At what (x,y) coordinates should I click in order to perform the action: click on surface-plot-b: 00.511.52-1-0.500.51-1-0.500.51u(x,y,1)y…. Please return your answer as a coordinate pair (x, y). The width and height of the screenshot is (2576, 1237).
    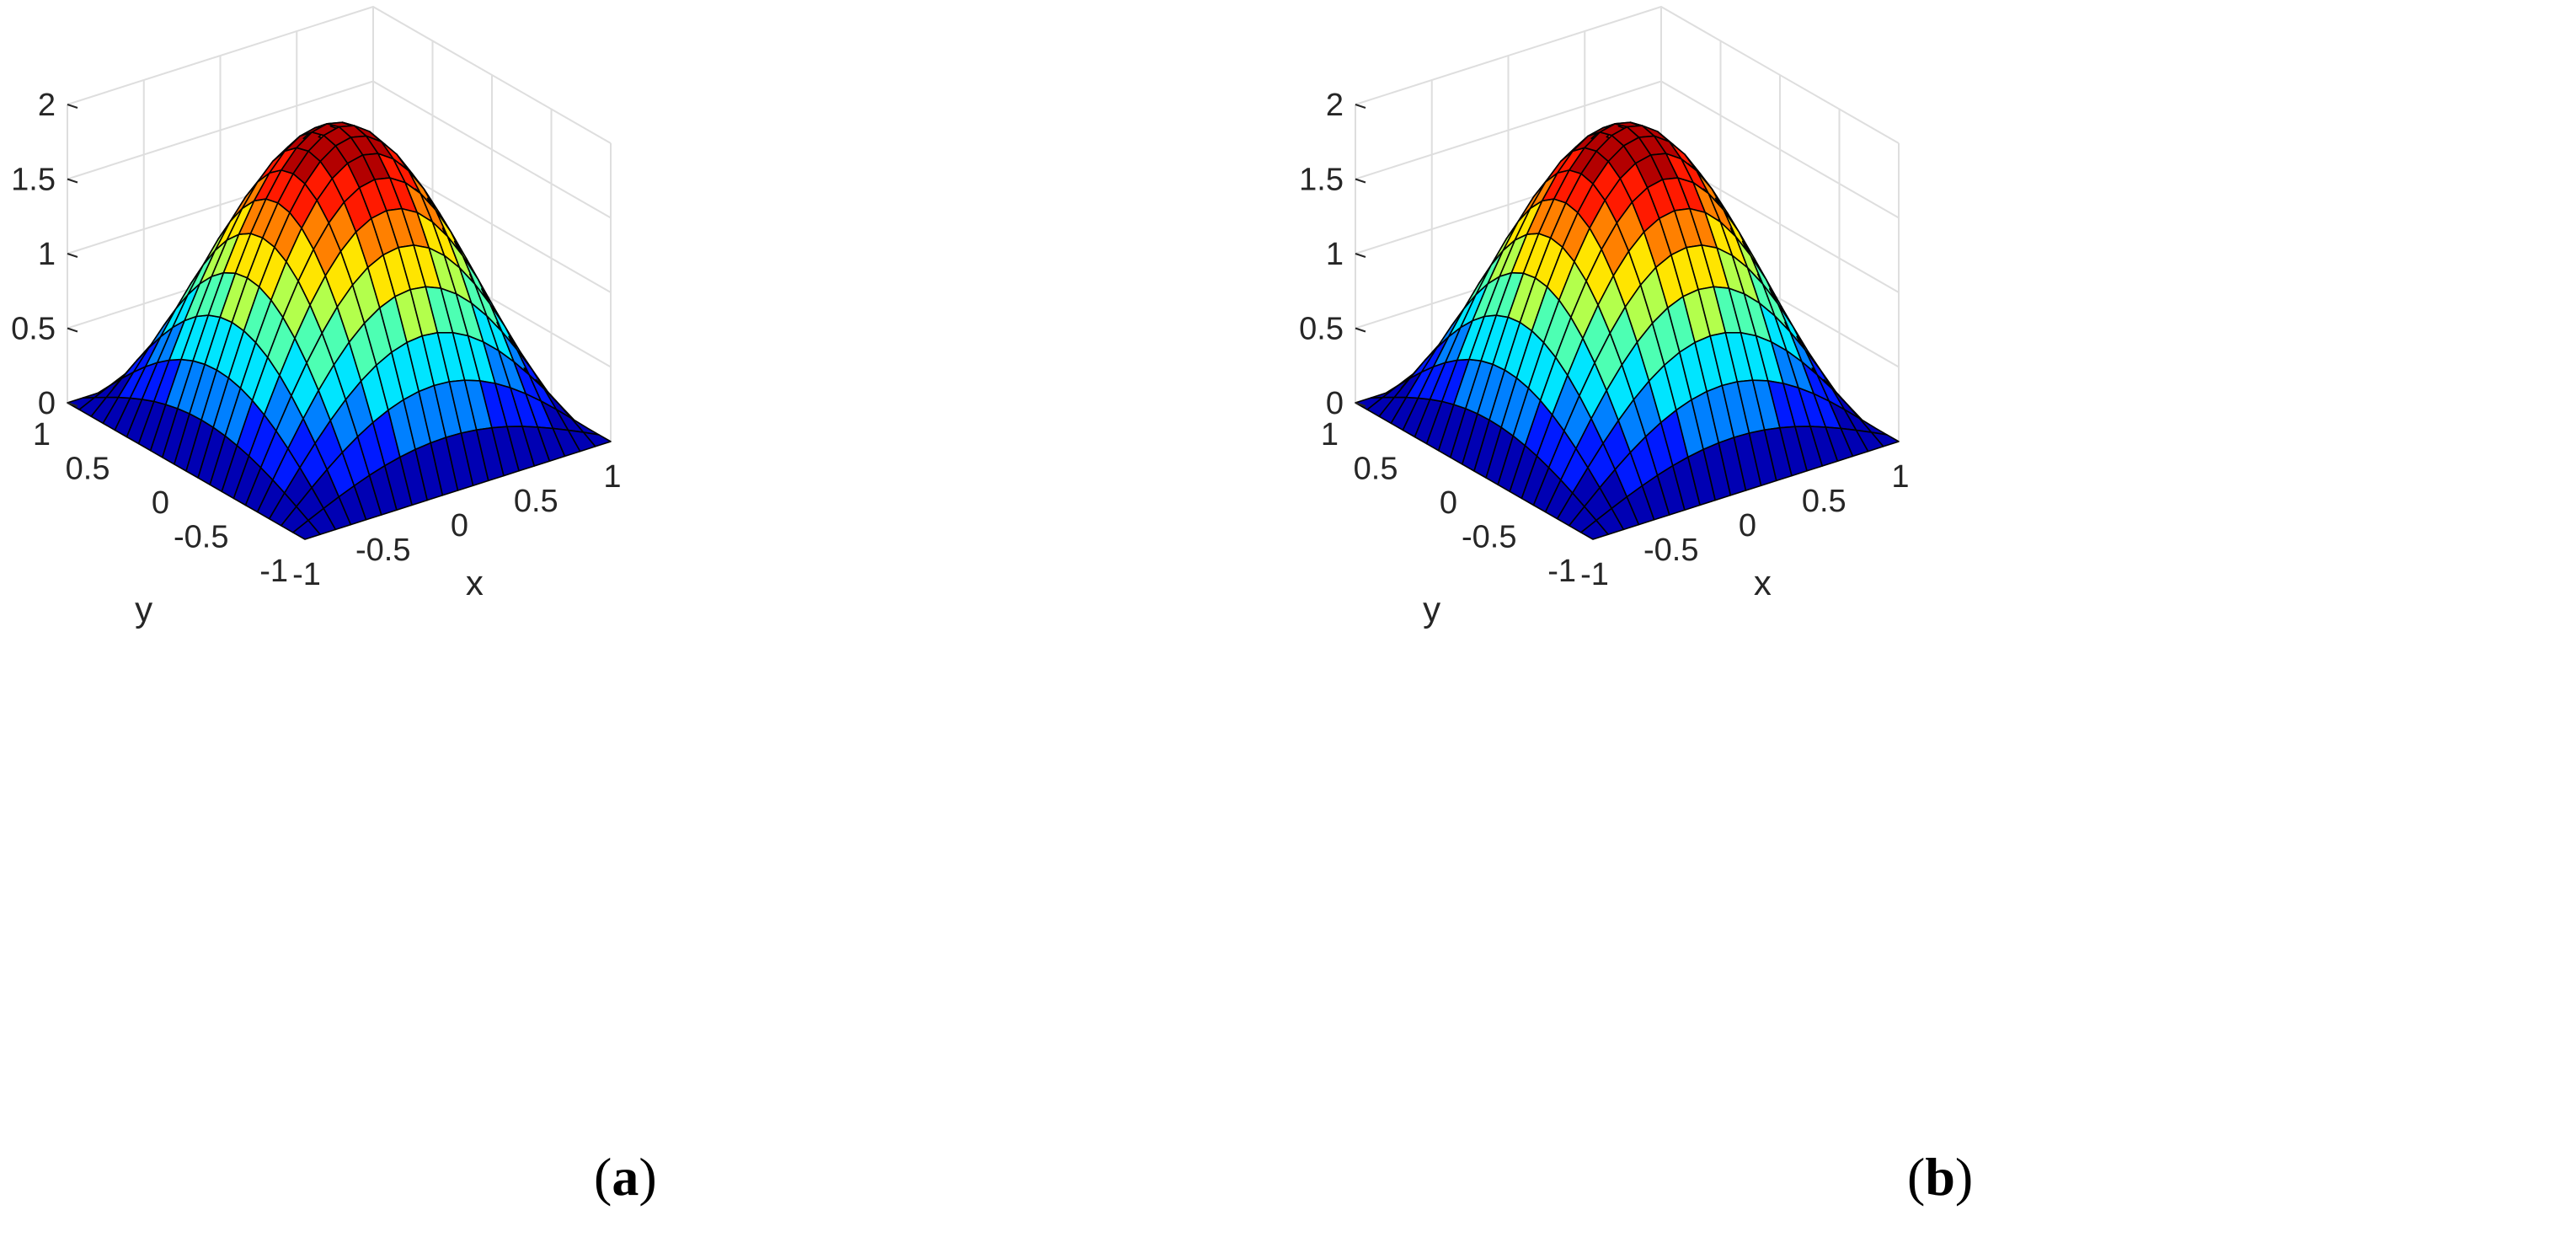
    Looking at the image, I should click on (1604, 317).